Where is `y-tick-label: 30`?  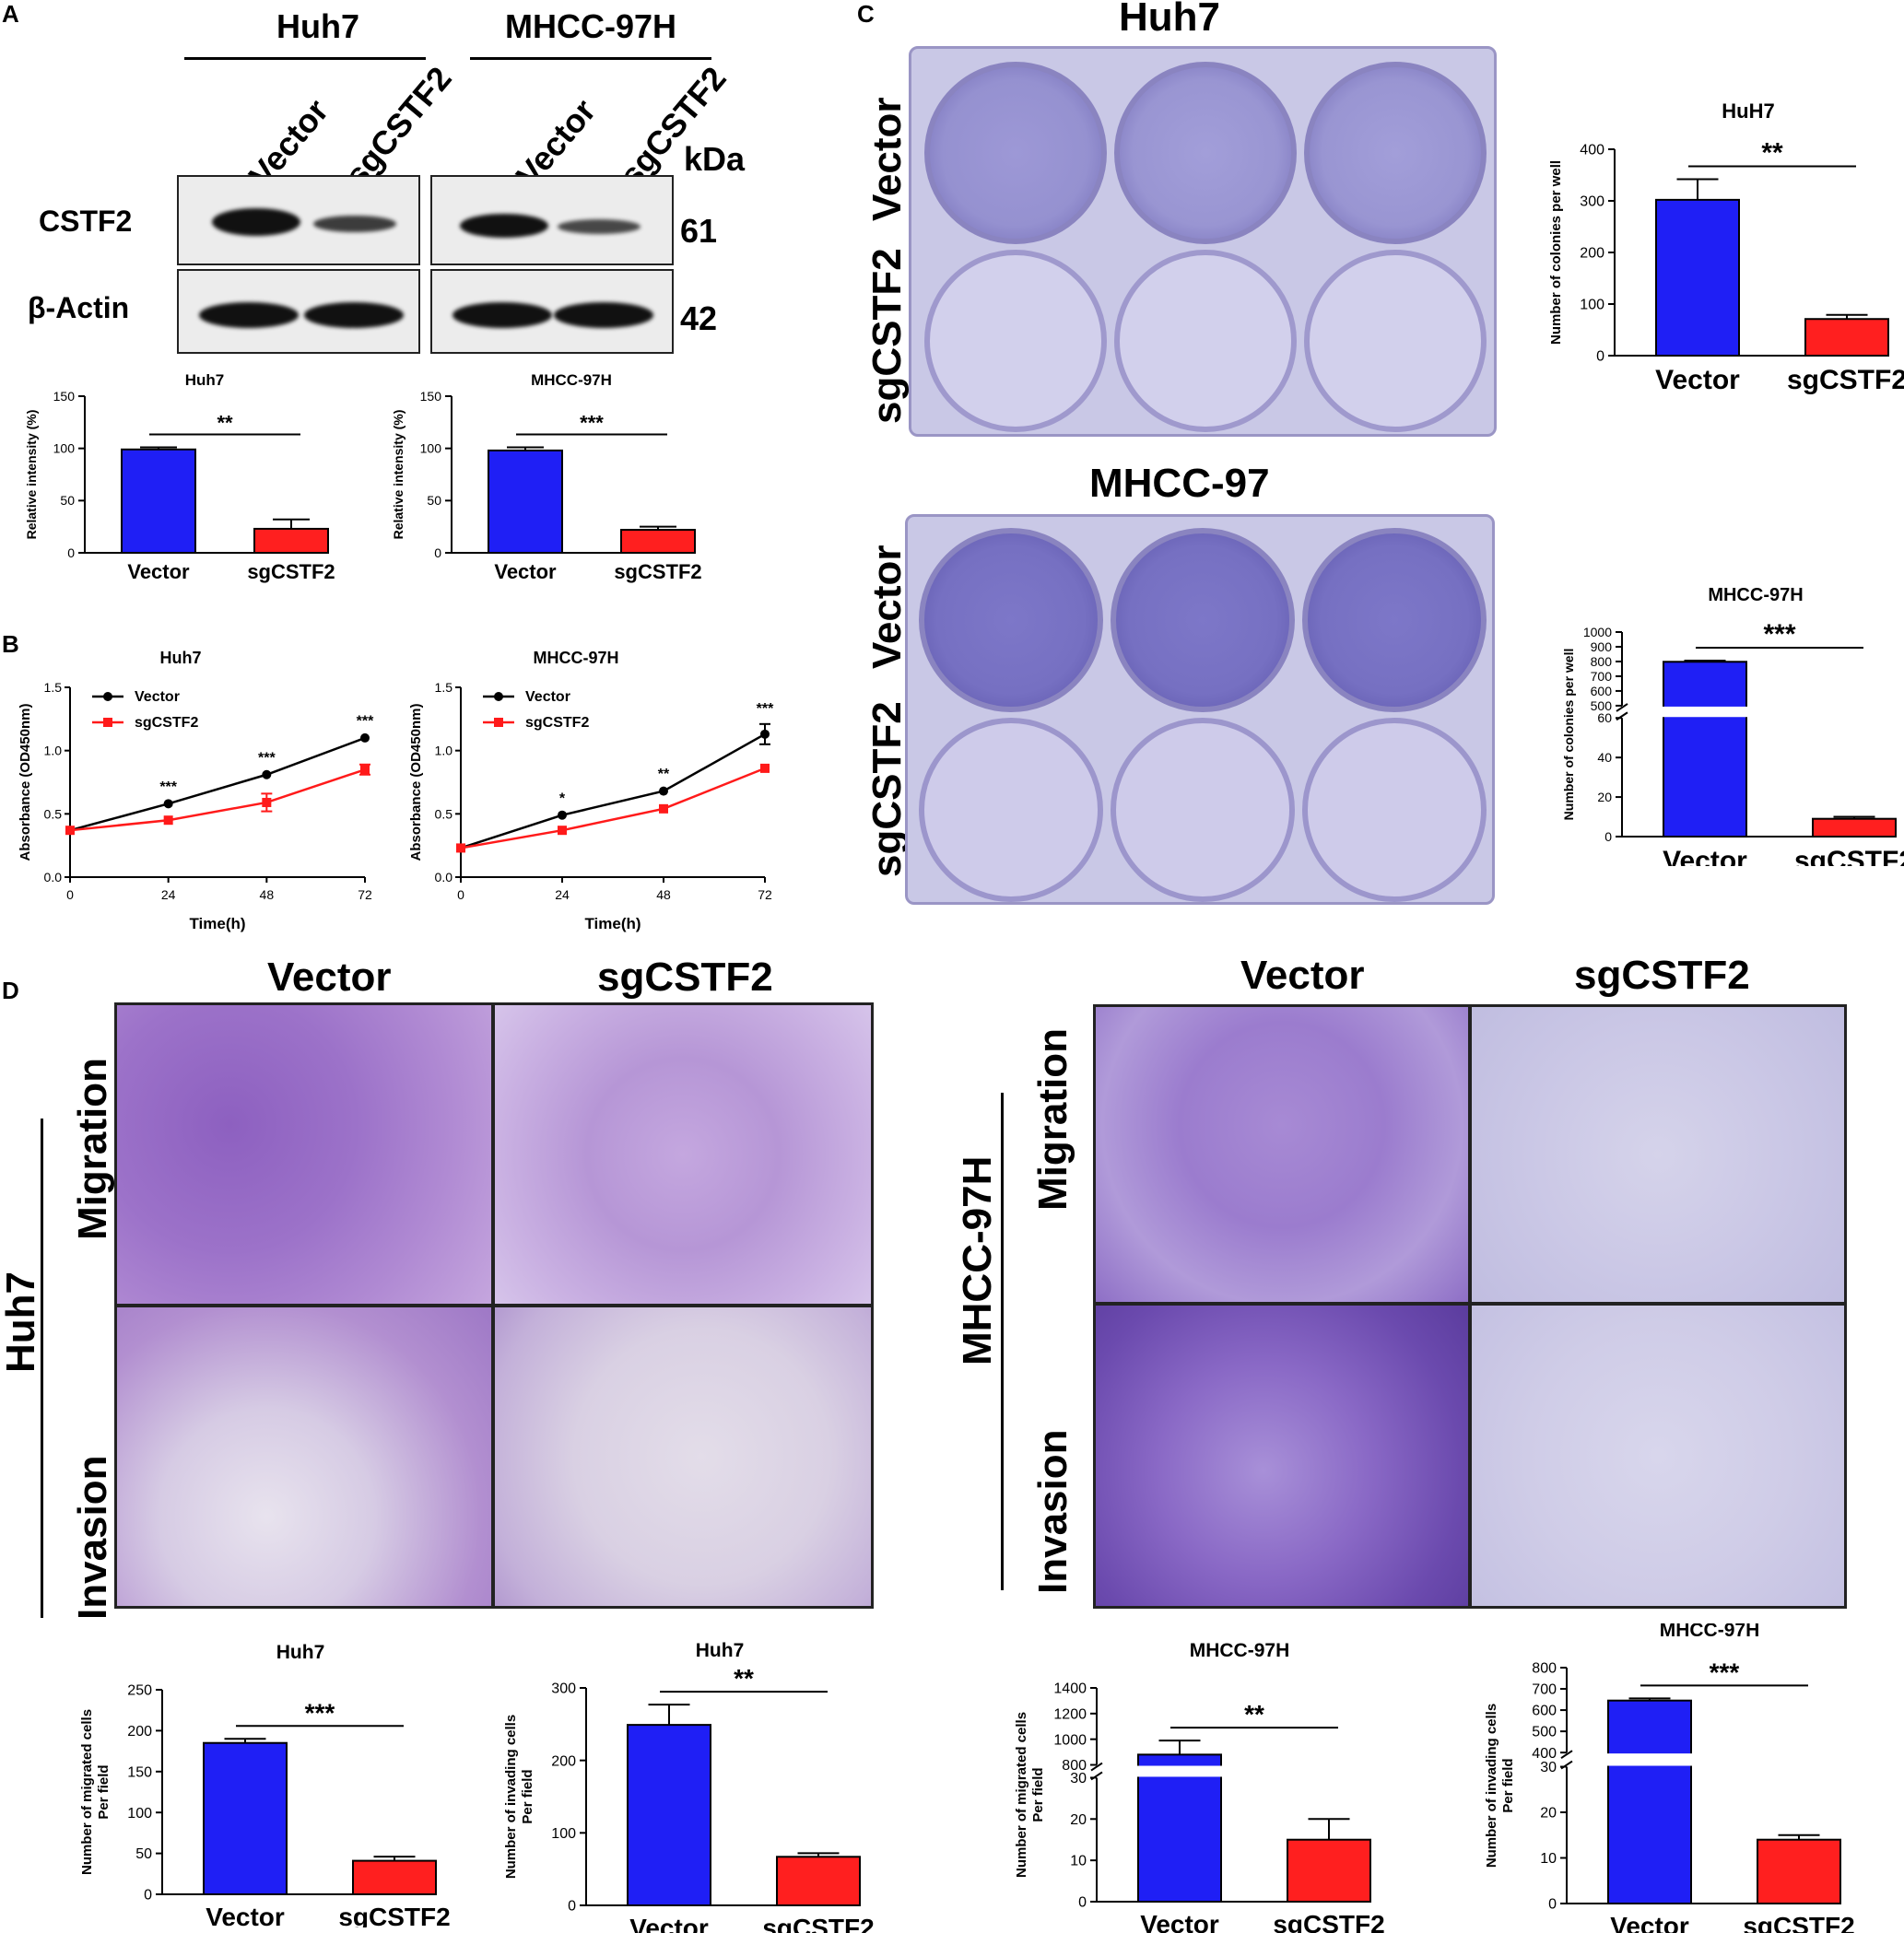 y-tick-label: 30 is located at coordinates (1078, 1779).